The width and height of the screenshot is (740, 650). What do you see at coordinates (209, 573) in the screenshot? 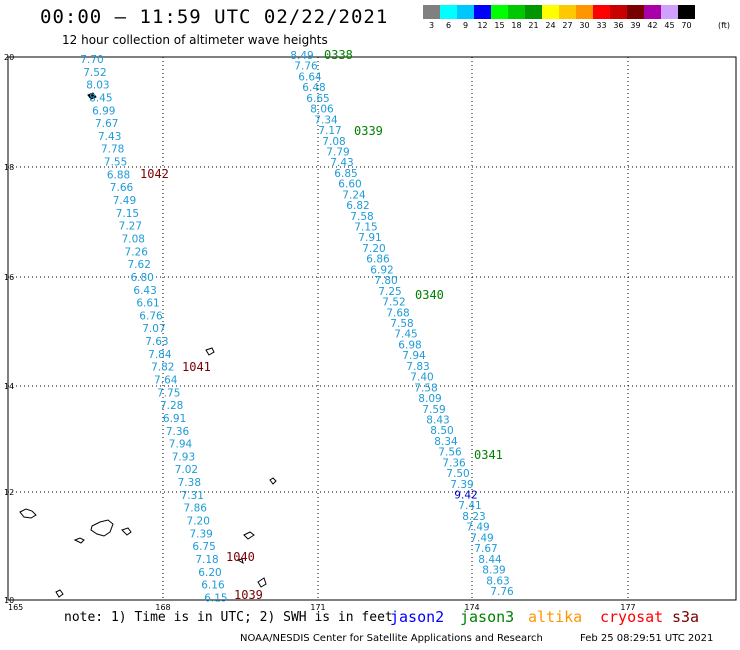
I see `wave-height-value: 6.20` at bounding box center [209, 573].